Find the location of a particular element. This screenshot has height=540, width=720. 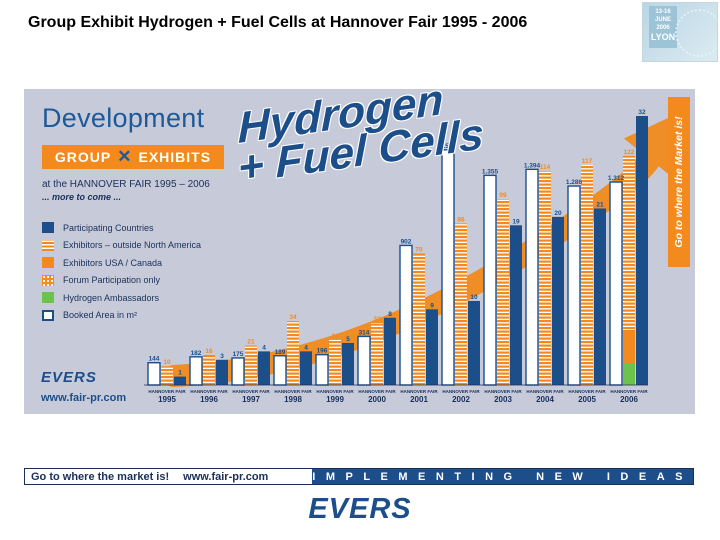

legend-item-ambassadors: Hydrogen Ambassadors is located at coordinates (121, 298).